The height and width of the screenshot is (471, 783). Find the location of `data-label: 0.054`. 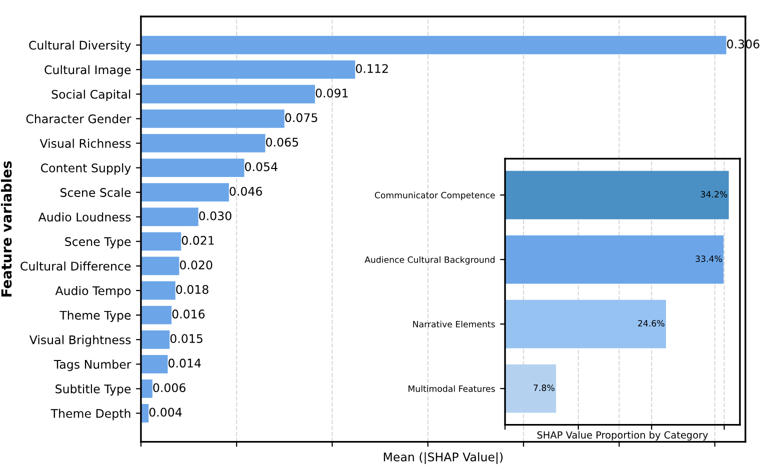

data-label: 0.054 is located at coordinates (261, 167).